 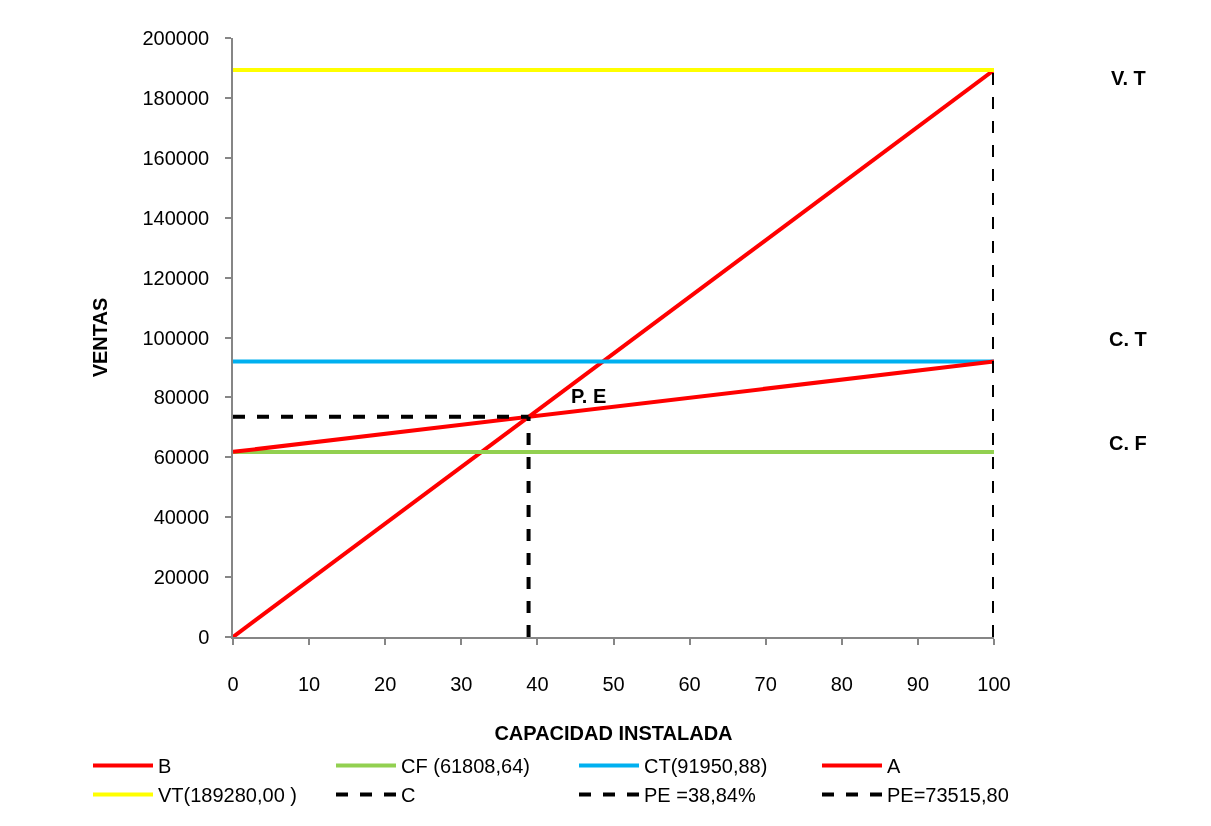 I want to click on x-tick-label: 70, so click(x=765, y=683).